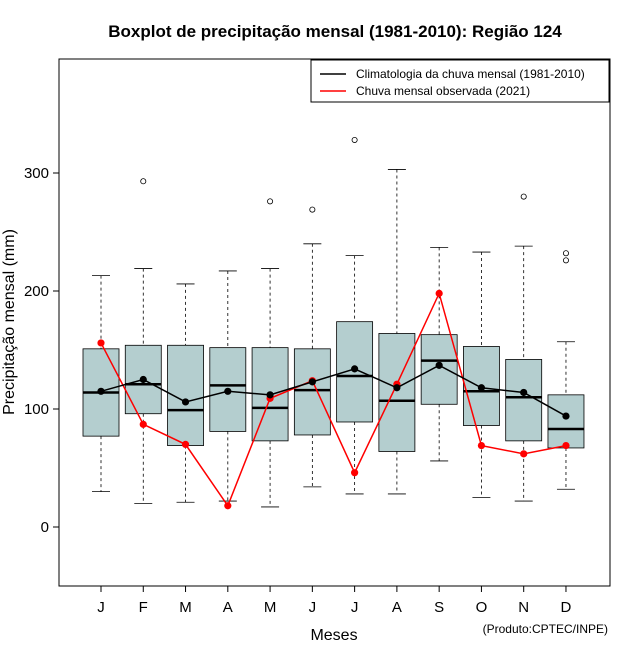  Describe the element at coordinates (443, 91) in the screenshot. I see `legend-label-observed: Chuva mensal observada (2021)` at that location.